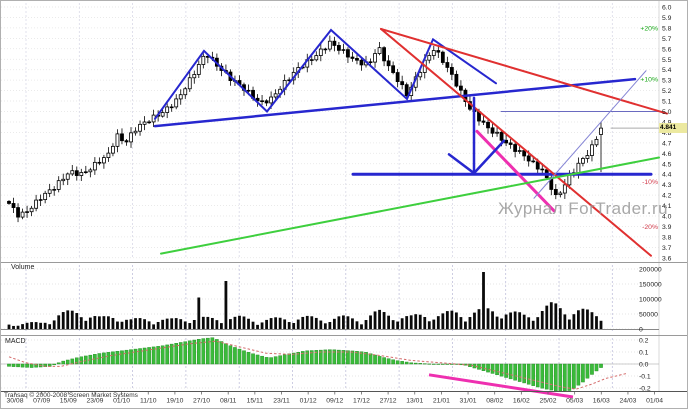  Describe the element at coordinates (667, 102) in the screenshot. I see `svg-text: 5.1` at that location.